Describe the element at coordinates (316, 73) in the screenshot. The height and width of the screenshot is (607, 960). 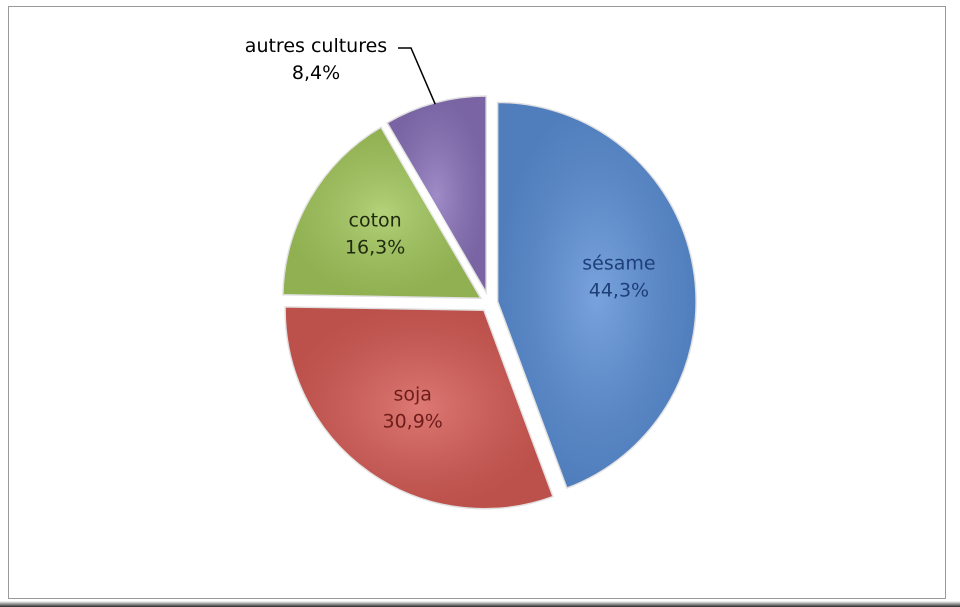
I see `slice-value-autres-cultures: 8,4%` at that location.